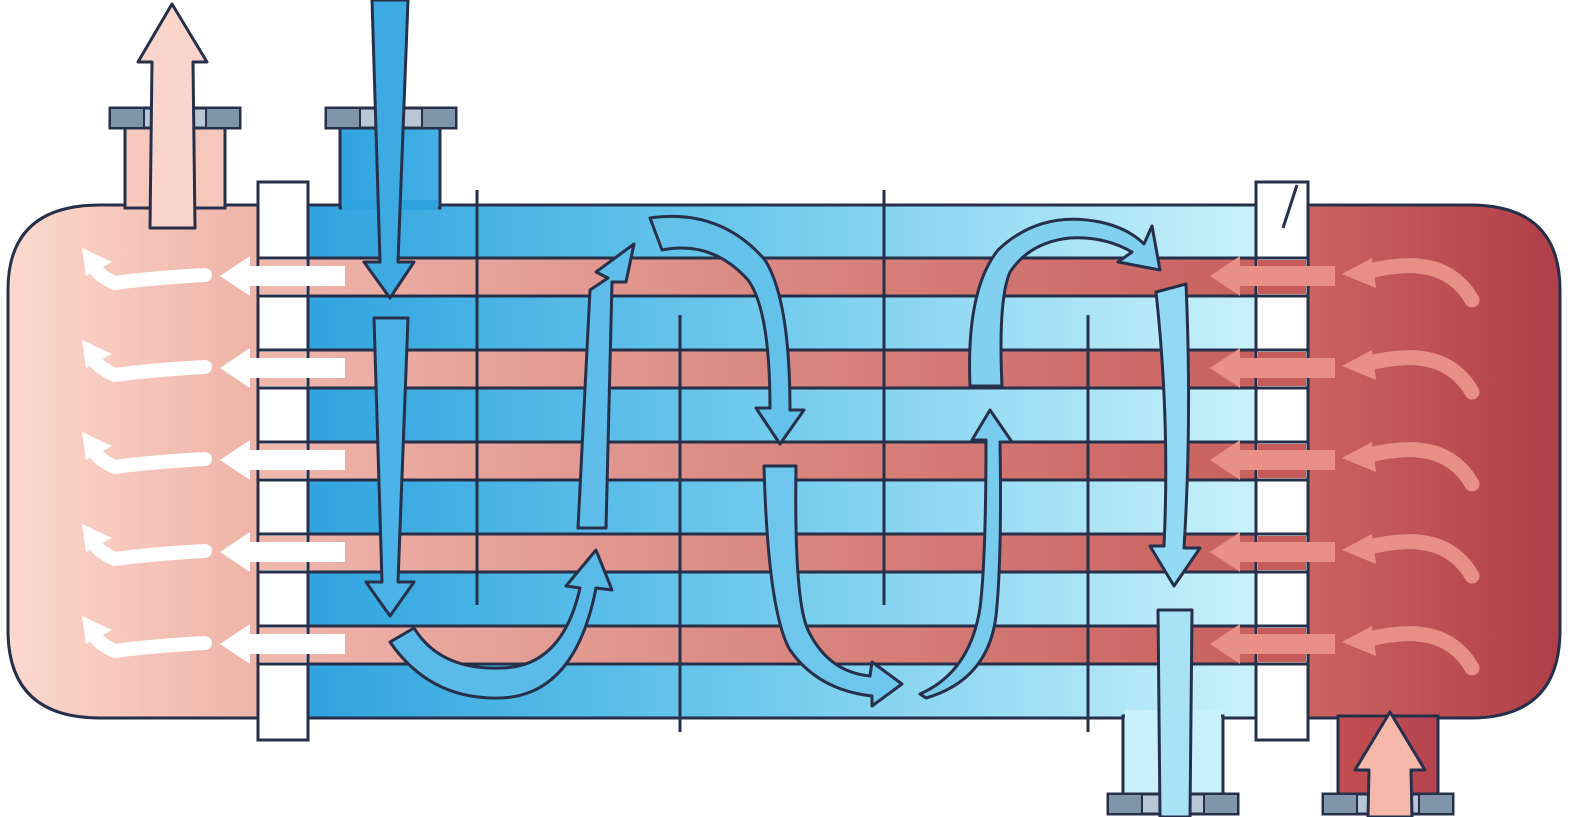 The height and width of the screenshot is (817, 1571). I want to click on tube-flow-arrows-right, so click(1272, 460).